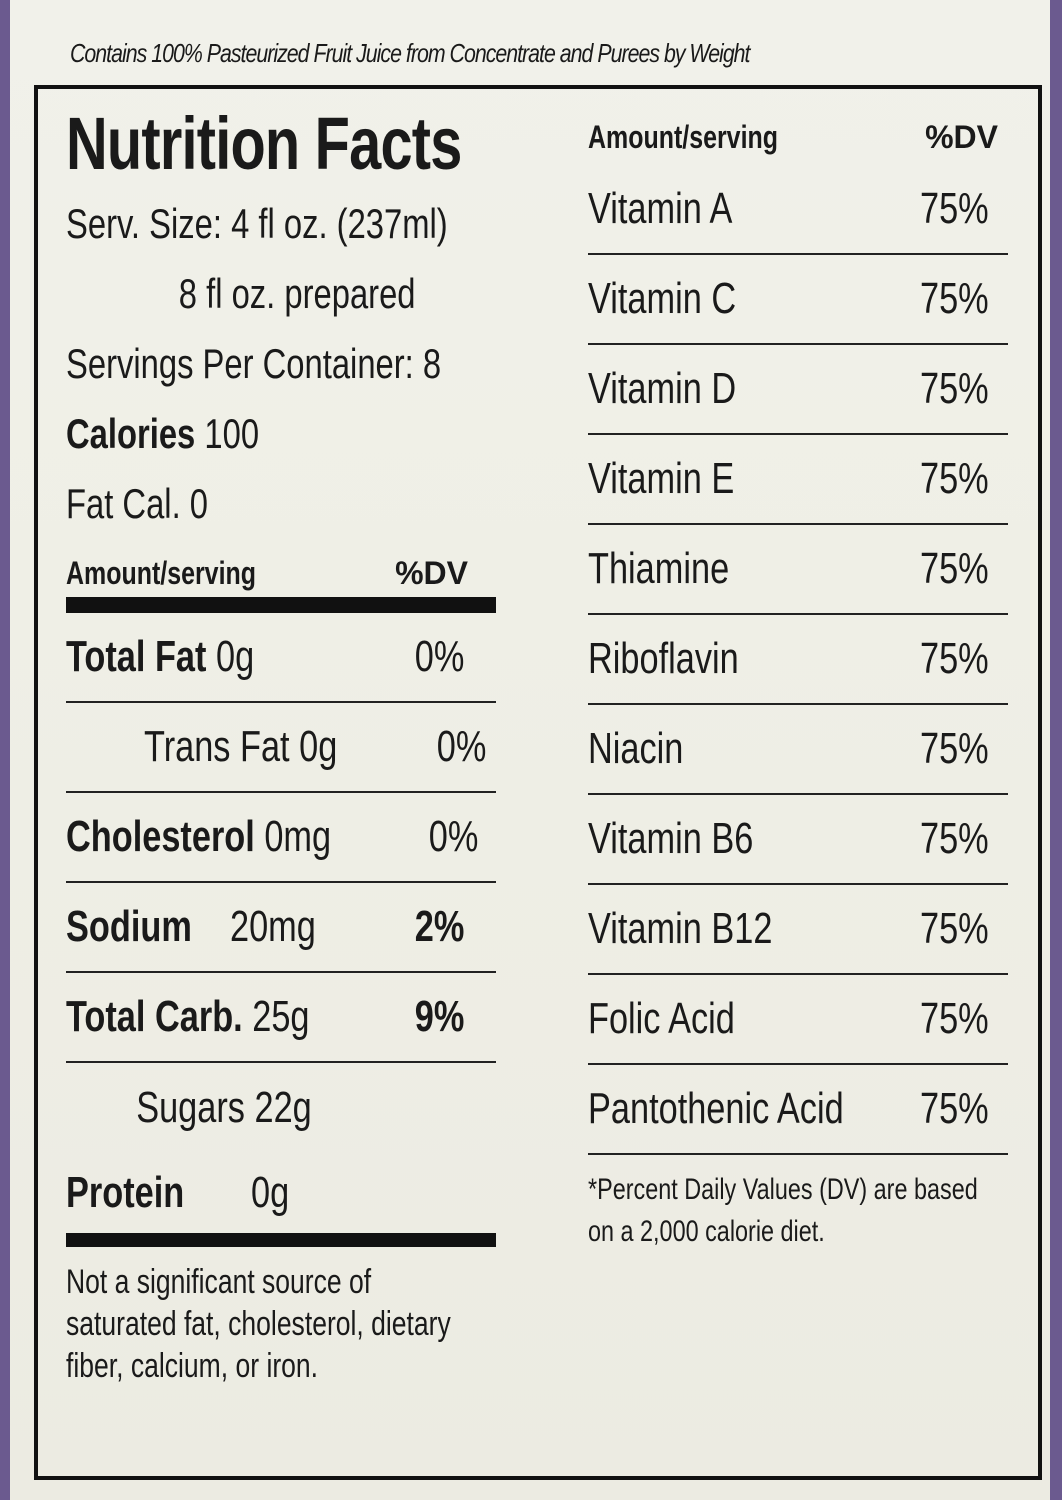  I want to click on nutrient-table-header: Amount/serving %DV, so click(267, 573).